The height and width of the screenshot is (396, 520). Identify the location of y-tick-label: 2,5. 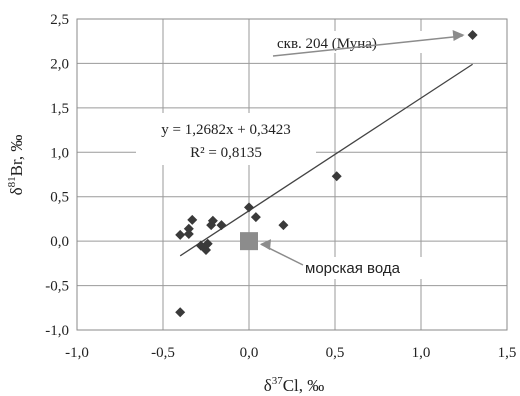
(59, 20).